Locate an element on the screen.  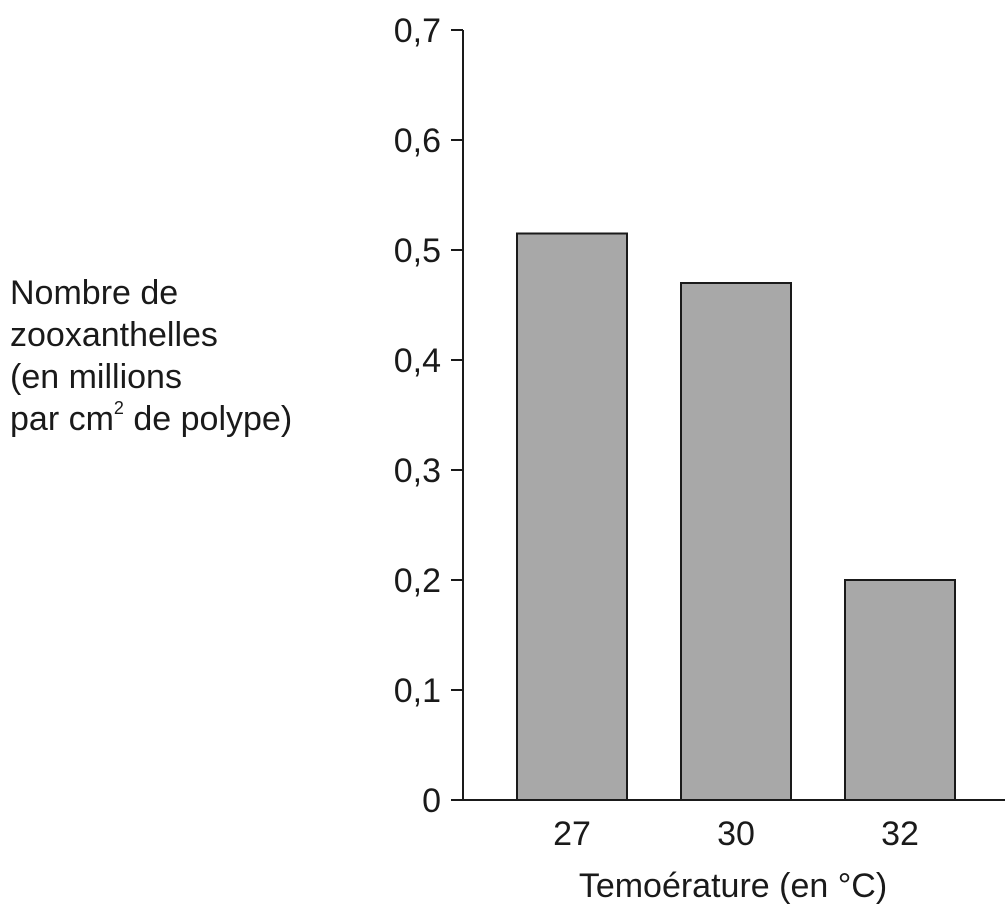
y-tick-label: 0,7 is located at coordinates (417, 31).